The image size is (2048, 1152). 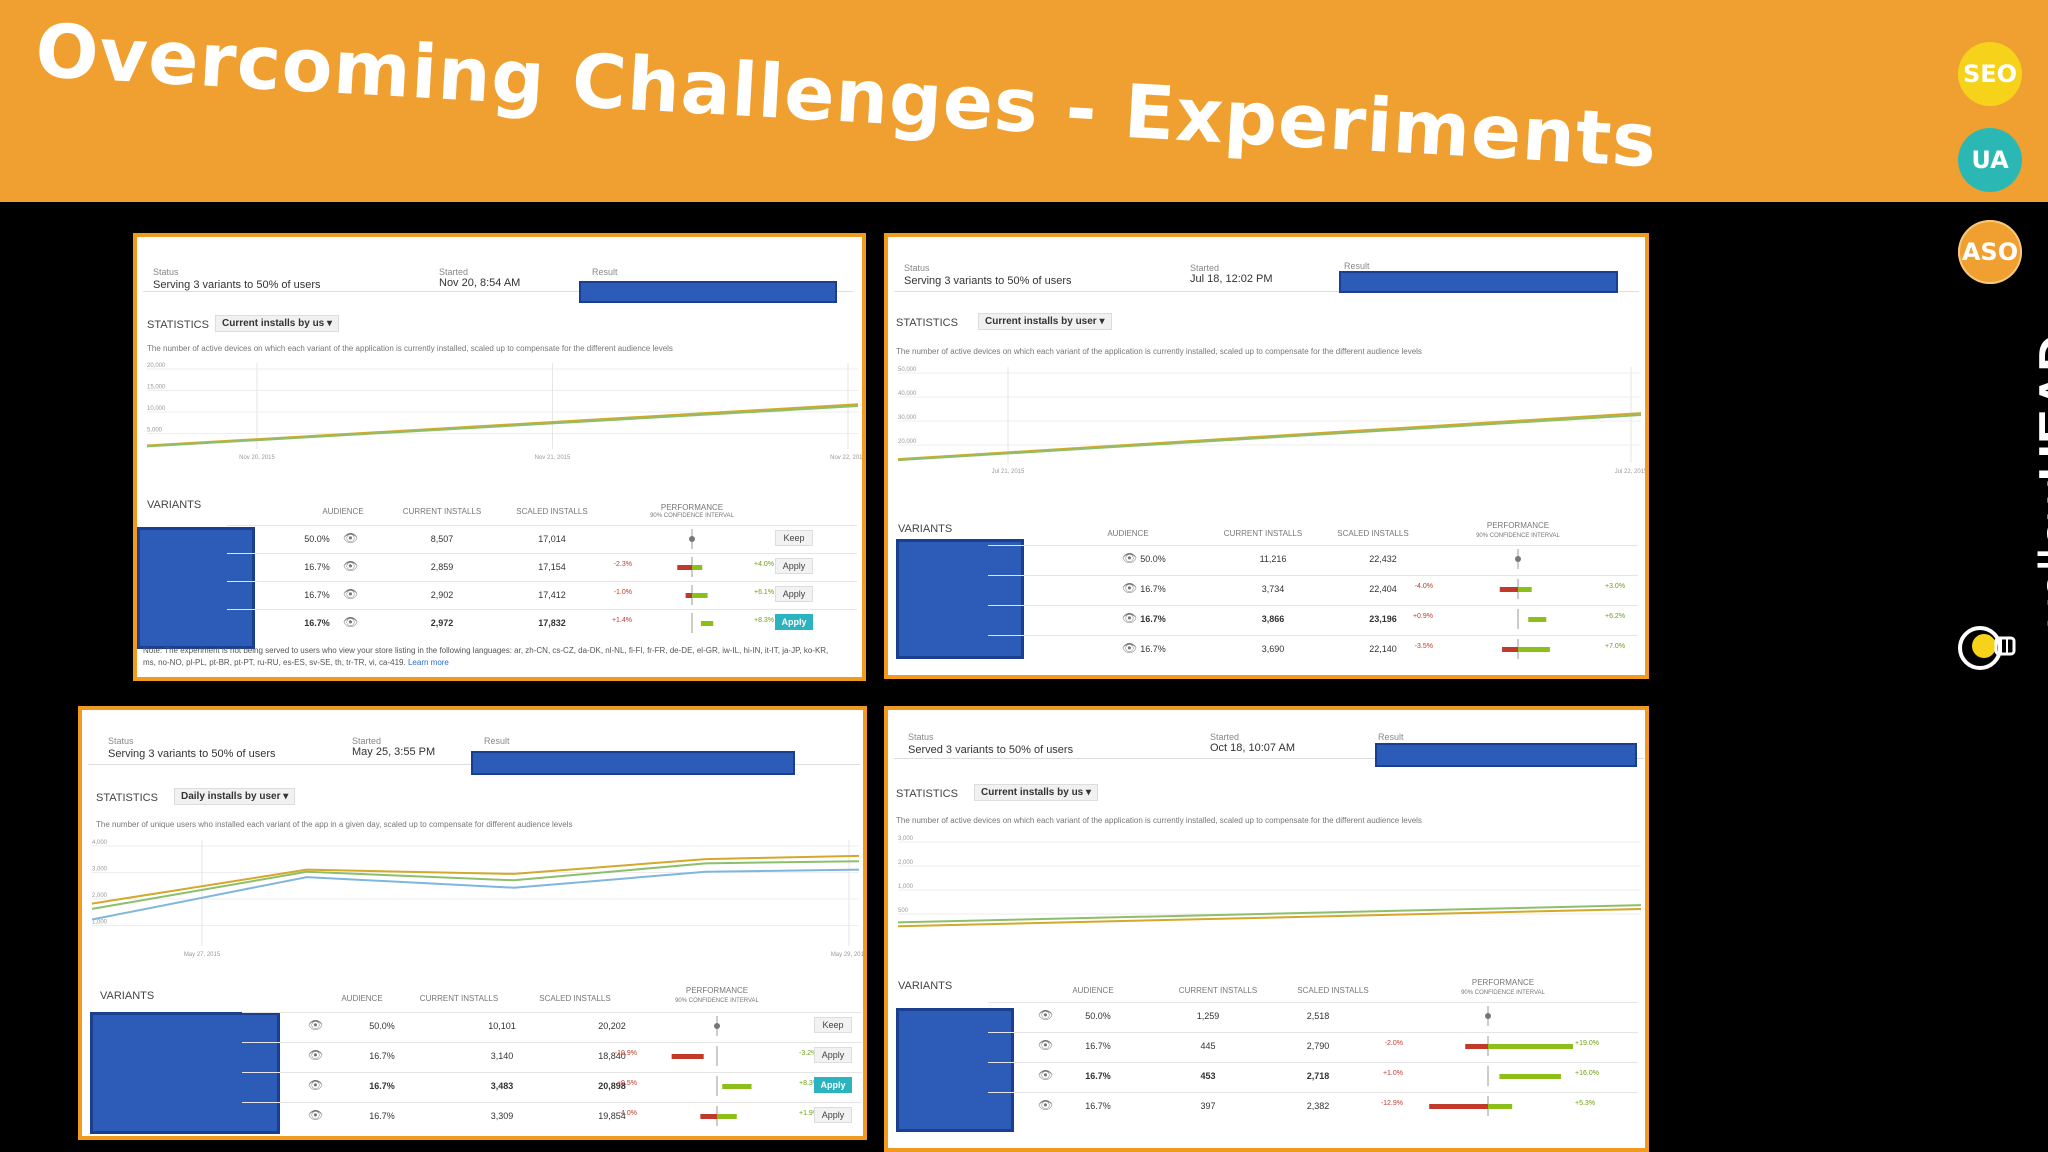 I want to click on cell-scaled: 17,014, so click(x=552, y=539).